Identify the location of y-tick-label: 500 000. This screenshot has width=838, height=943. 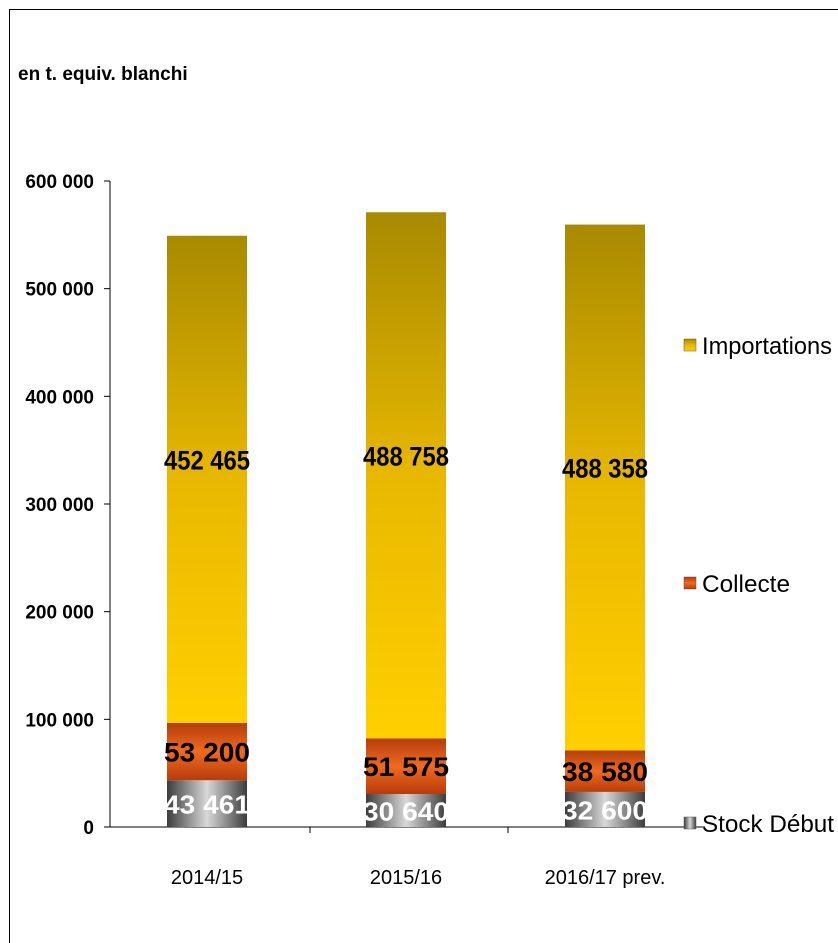
(59, 290).